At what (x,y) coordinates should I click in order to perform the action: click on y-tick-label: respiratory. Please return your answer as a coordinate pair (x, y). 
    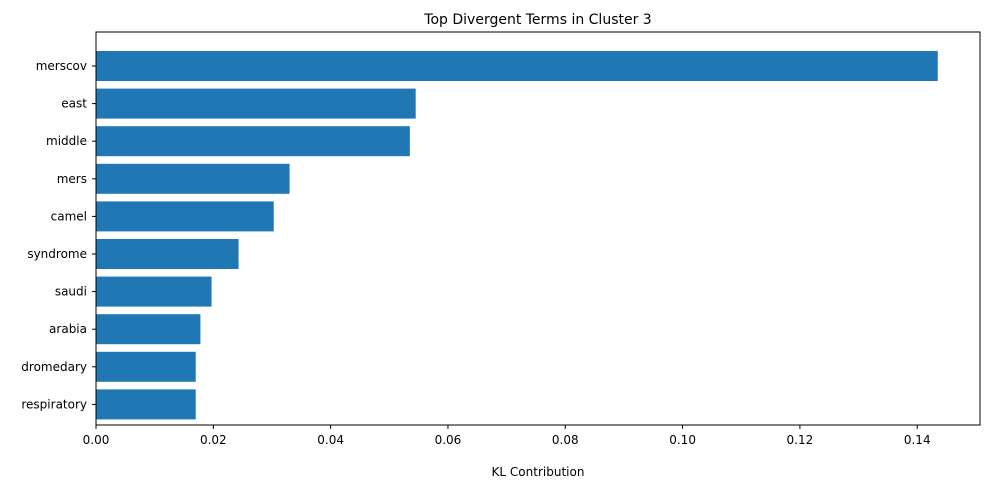
    Looking at the image, I should click on (54, 404).